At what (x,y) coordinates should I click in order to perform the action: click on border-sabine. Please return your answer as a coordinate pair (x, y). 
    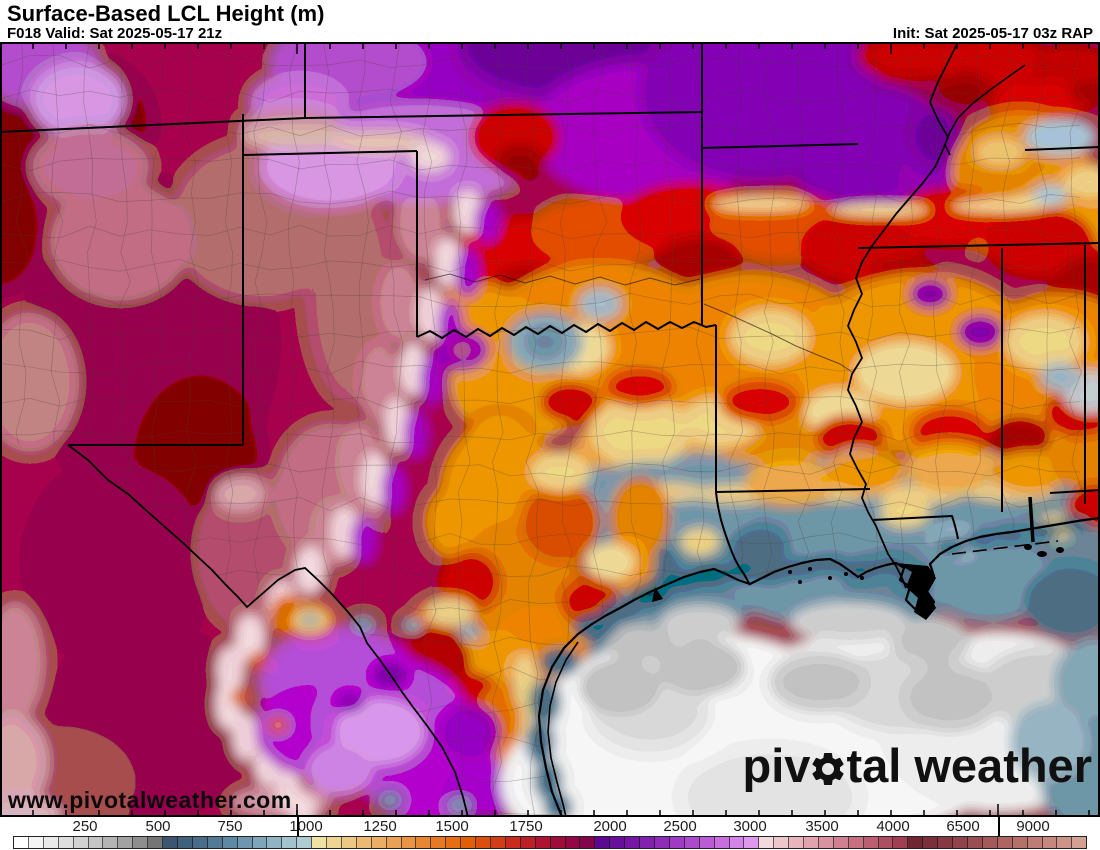
    Looking at the image, I should click on (733, 538).